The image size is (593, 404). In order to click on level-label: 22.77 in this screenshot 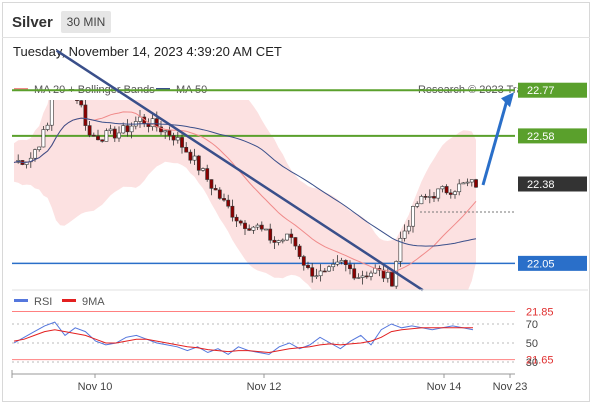, I will do `click(541, 91)`.